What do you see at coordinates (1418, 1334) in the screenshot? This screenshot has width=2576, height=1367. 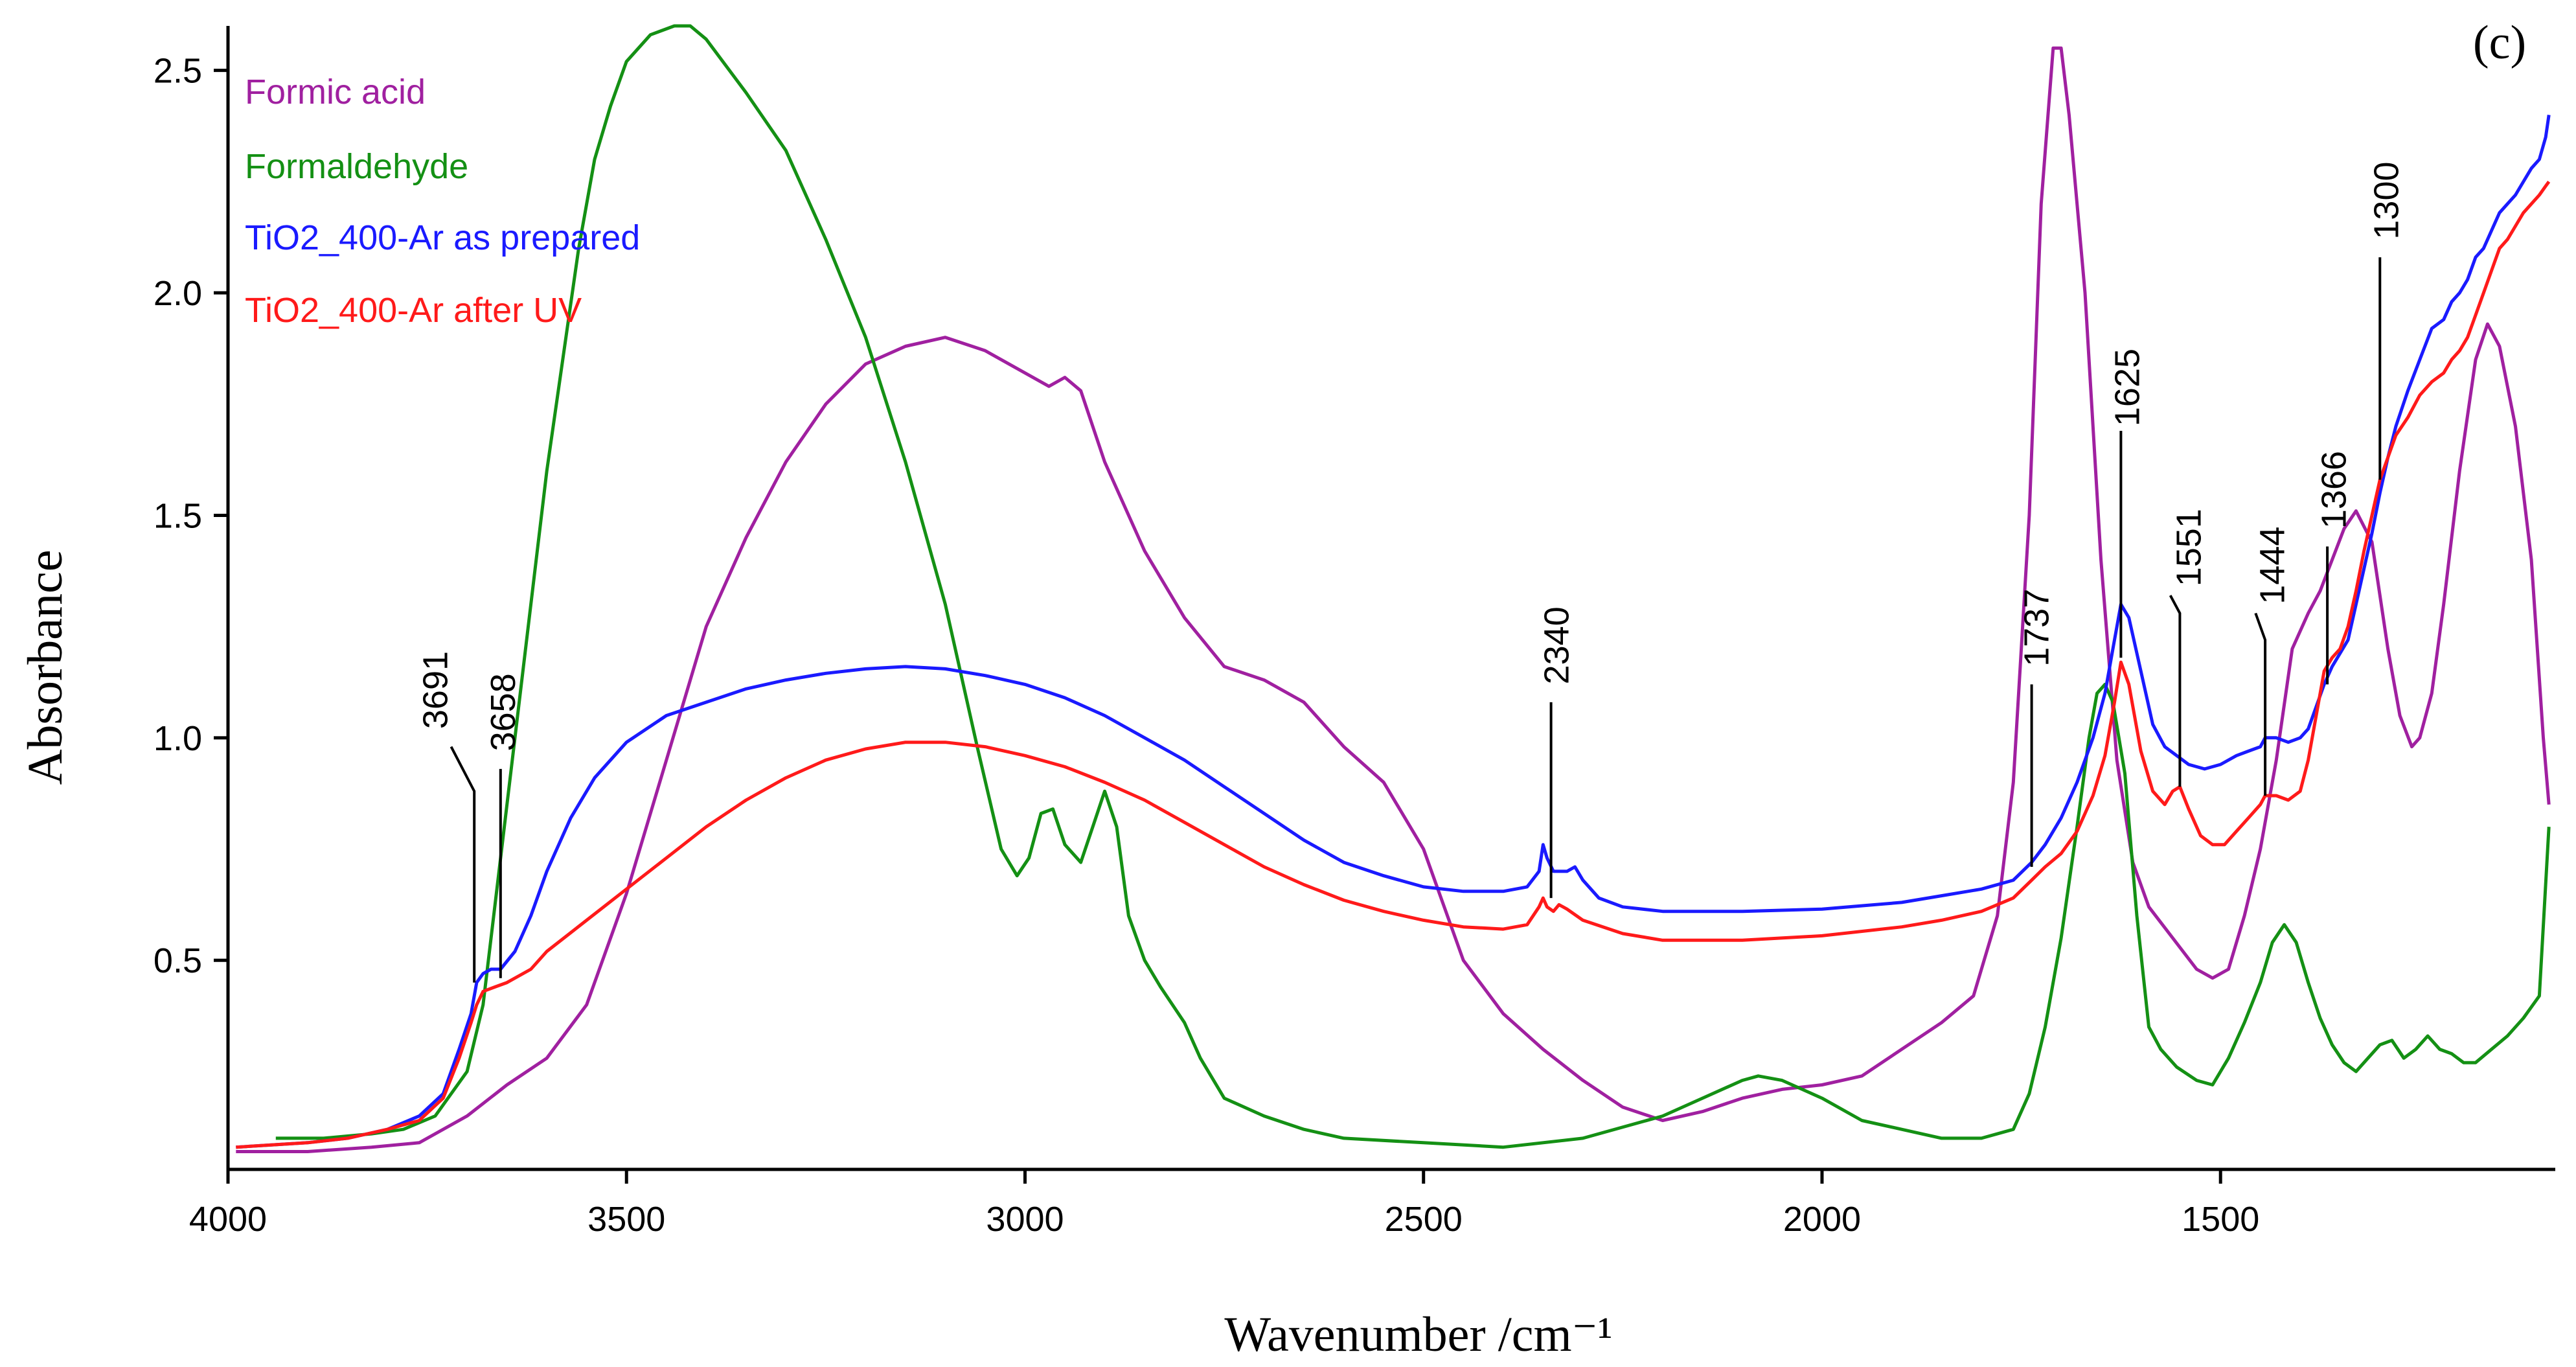 I see `x-axis-title: Wavenumber /cm⁻¹` at bounding box center [1418, 1334].